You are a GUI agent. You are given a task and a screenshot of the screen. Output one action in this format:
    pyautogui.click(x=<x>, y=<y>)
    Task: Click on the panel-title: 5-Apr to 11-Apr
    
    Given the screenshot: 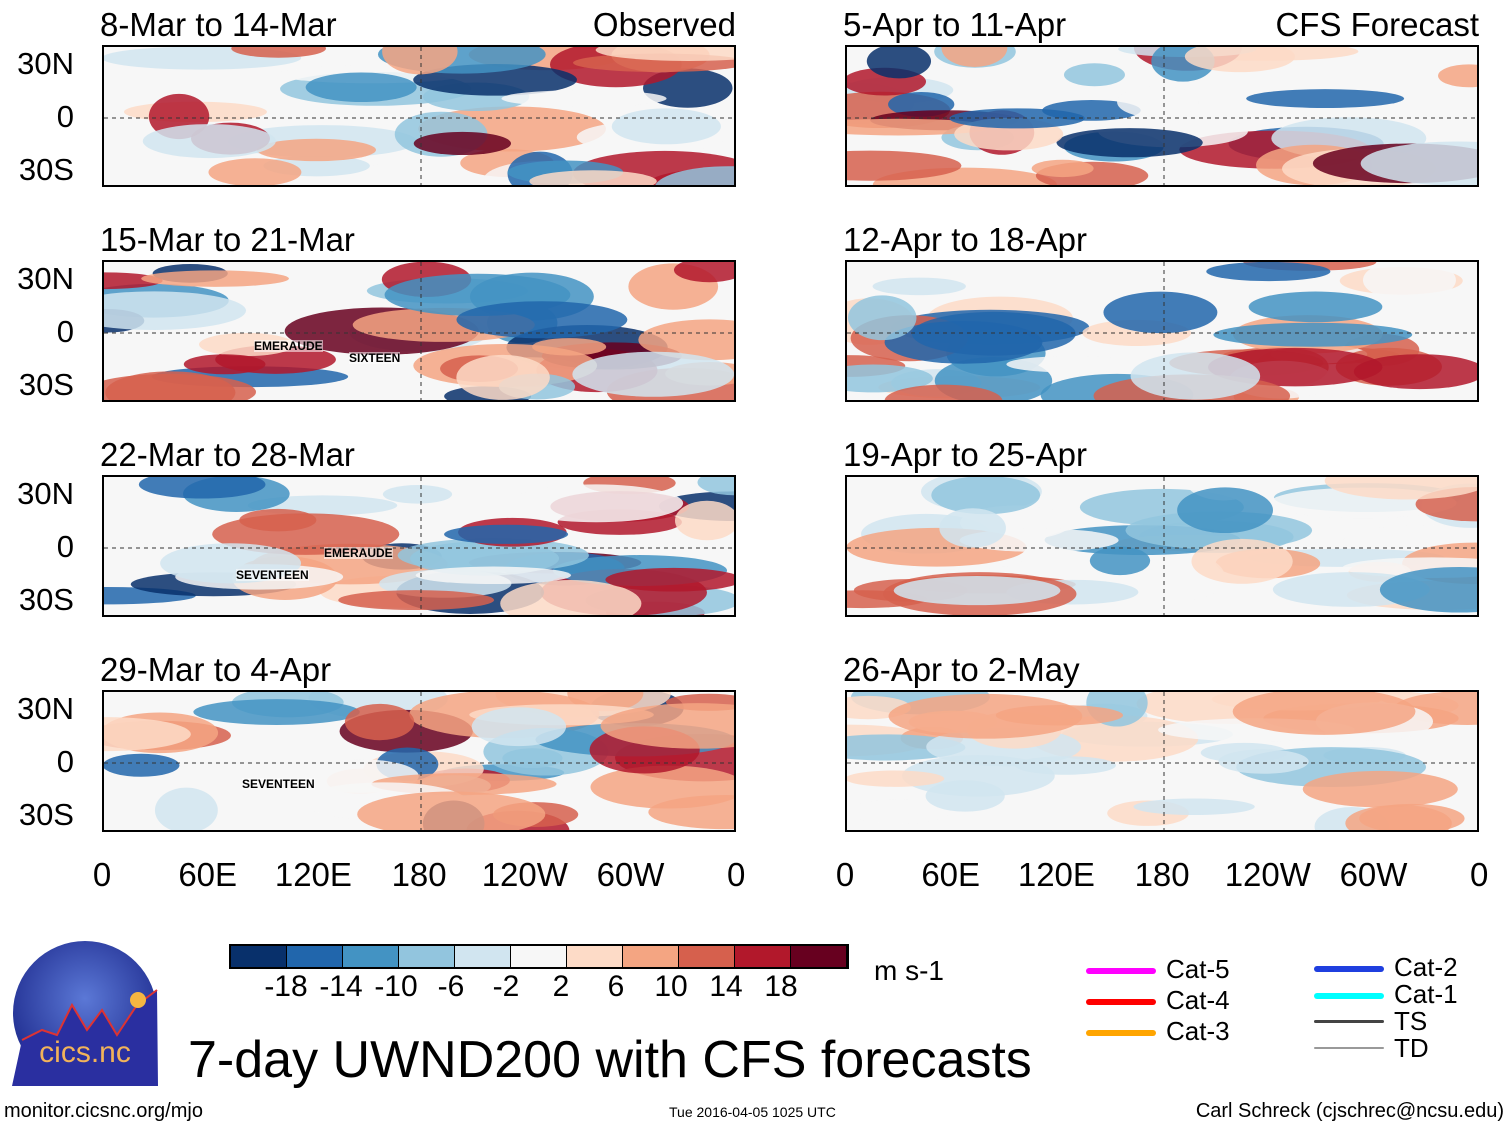 What is the action you would take?
    pyautogui.click(x=955, y=24)
    